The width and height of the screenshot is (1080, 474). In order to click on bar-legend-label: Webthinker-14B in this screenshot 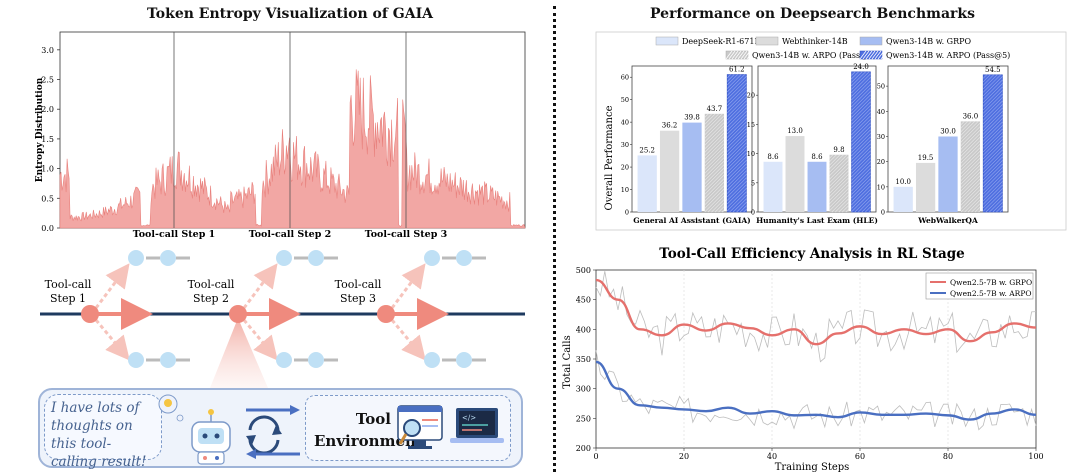, I will do `click(815, 41)`.